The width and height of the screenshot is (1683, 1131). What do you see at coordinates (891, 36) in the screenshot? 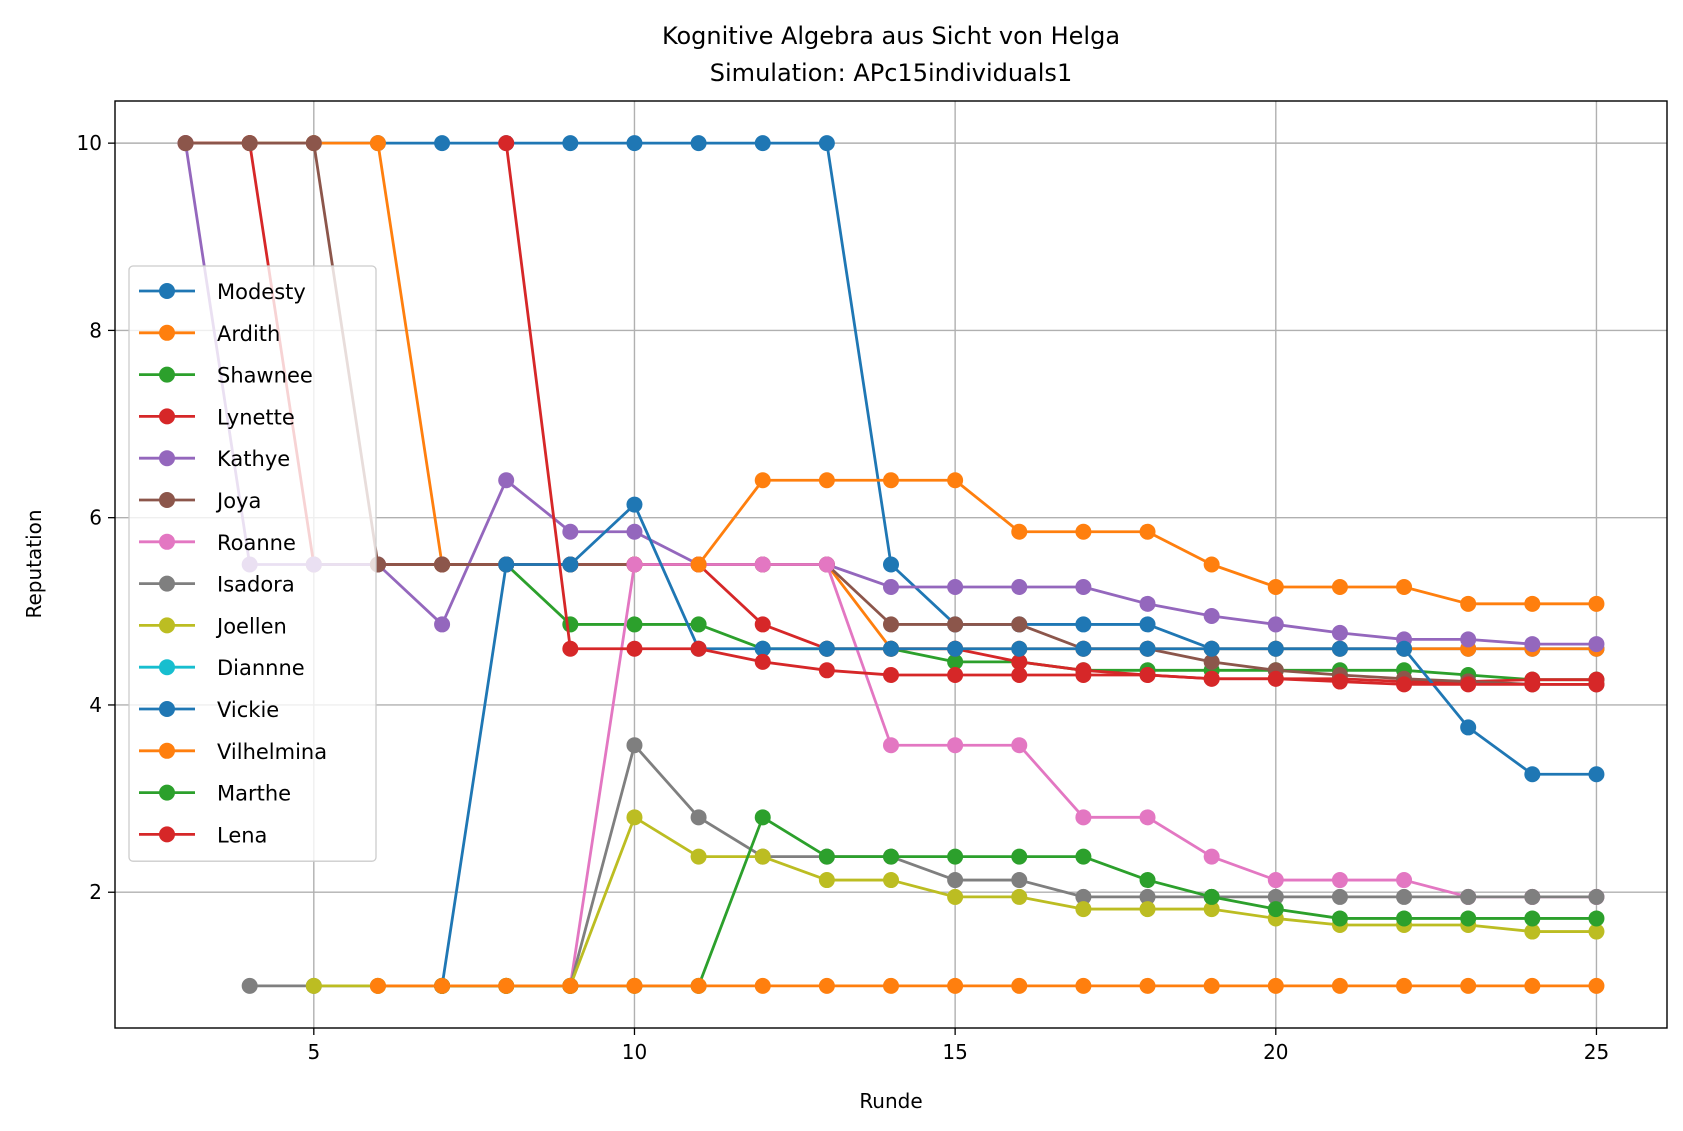
I see `chart-title: Kognitive Algebra aus Sicht von Helga` at bounding box center [891, 36].